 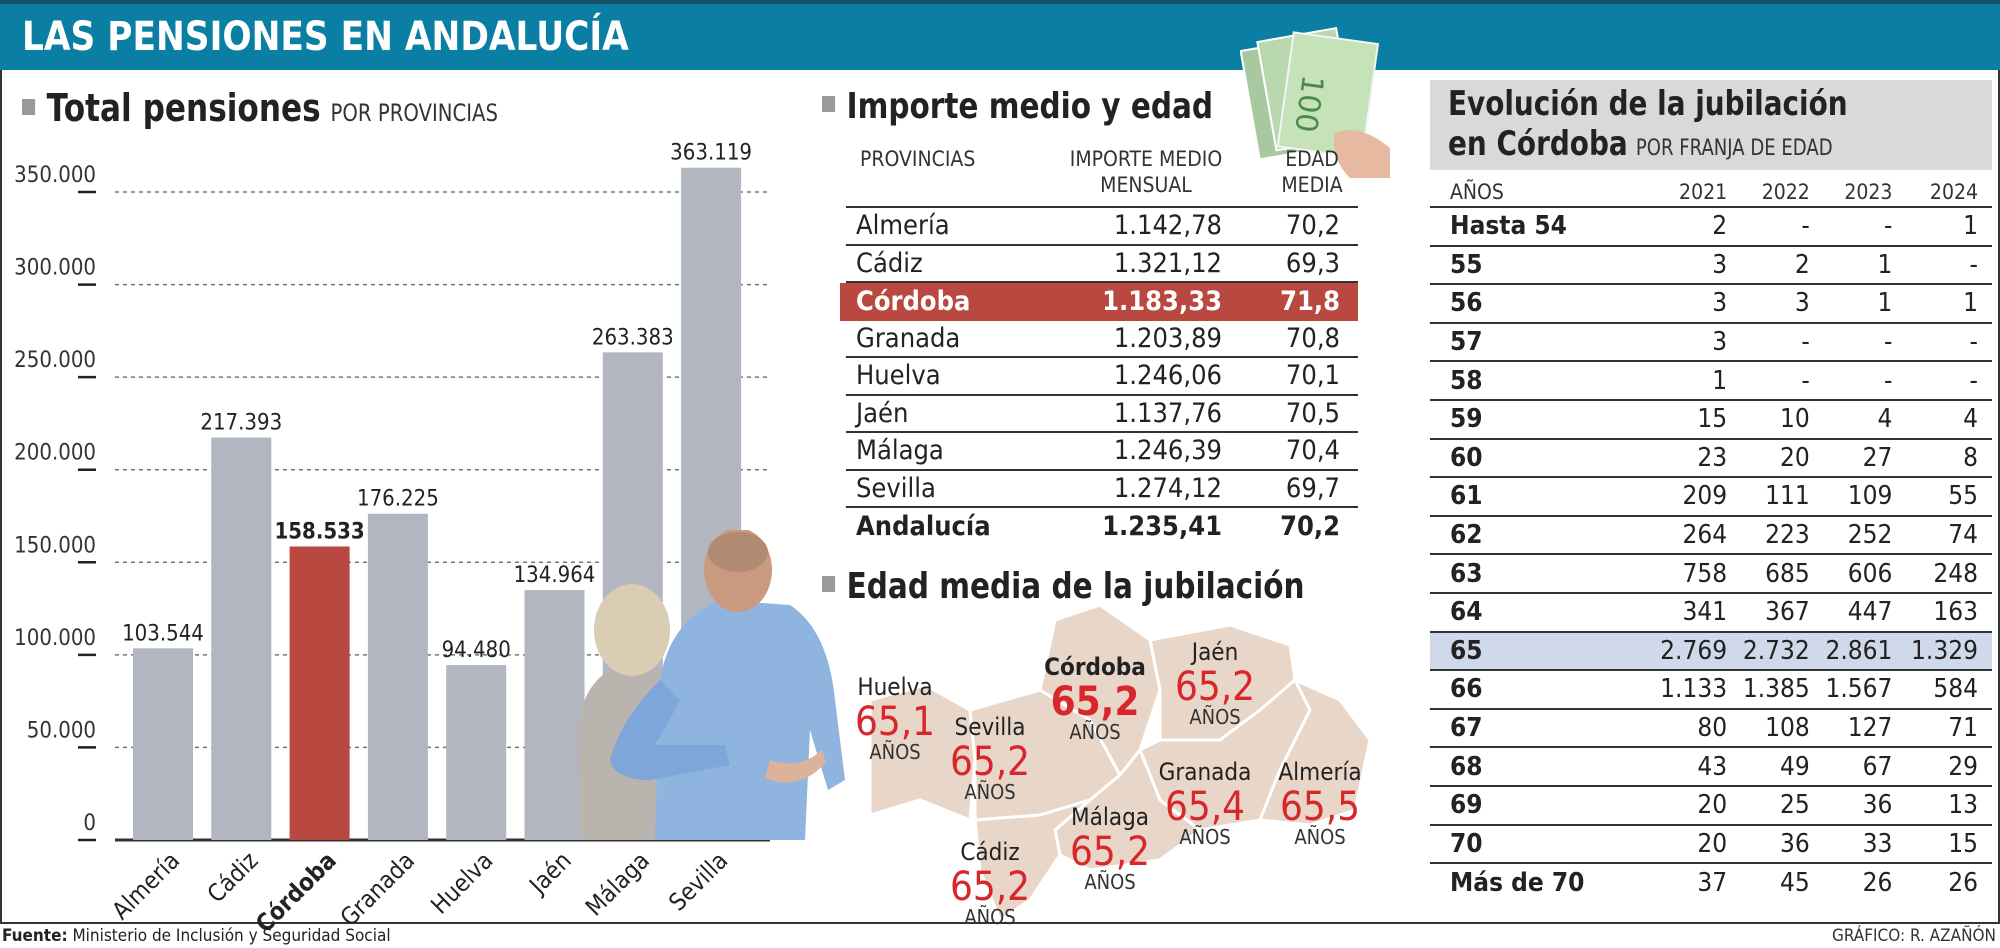 I want to click on evolution-title-line2: en Córdoba, so click(x=1538, y=144).